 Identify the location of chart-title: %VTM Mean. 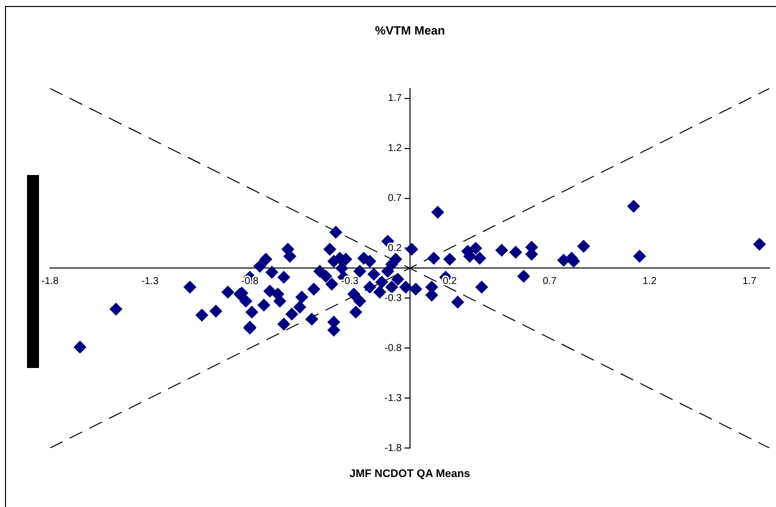
(410, 31).